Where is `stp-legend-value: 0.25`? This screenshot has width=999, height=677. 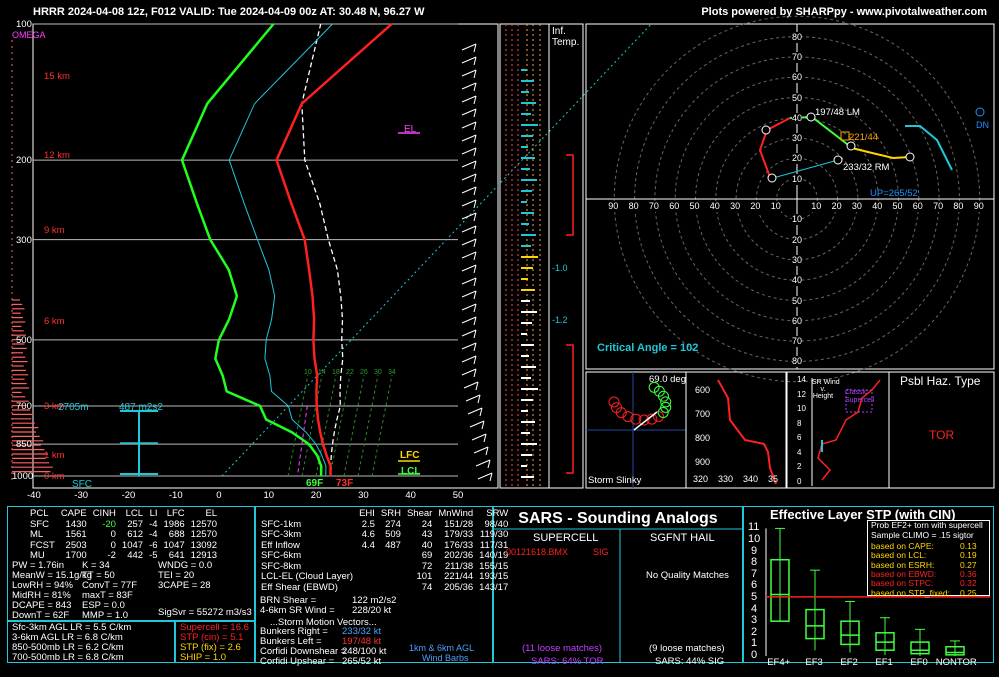
stp-legend-value: 0.25 is located at coordinates (968, 592).